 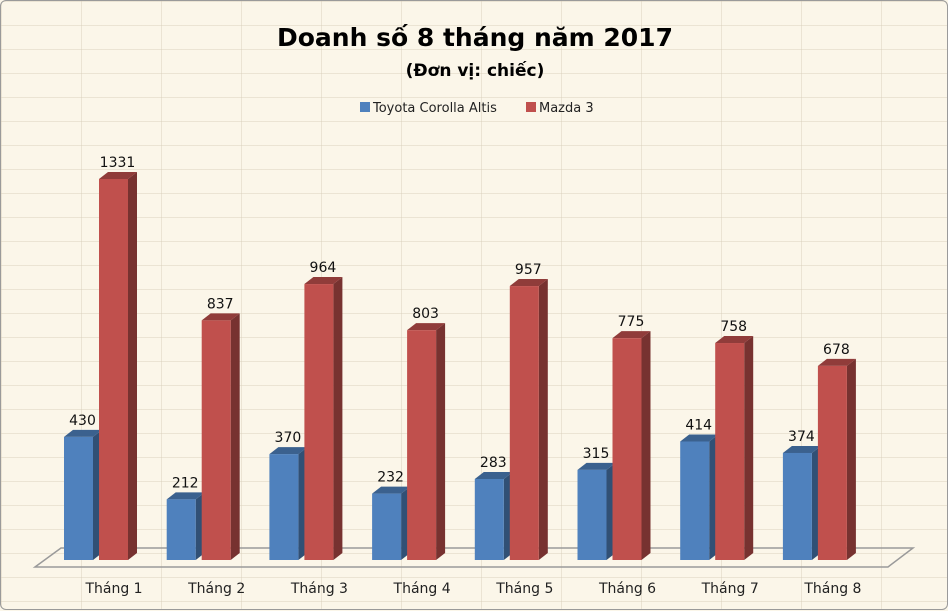 What do you see at coordinates (288, 438) in the screenshot?
I see `data-label-toyota: 370` at bounding box center [288, 438].